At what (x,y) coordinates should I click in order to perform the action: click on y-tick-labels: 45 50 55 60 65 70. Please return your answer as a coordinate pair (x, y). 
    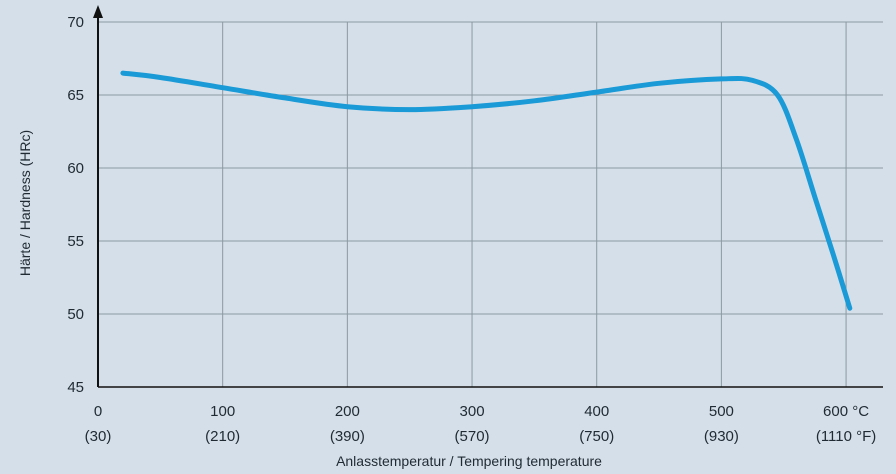
    Looking at the image, I should click on (75, 205).